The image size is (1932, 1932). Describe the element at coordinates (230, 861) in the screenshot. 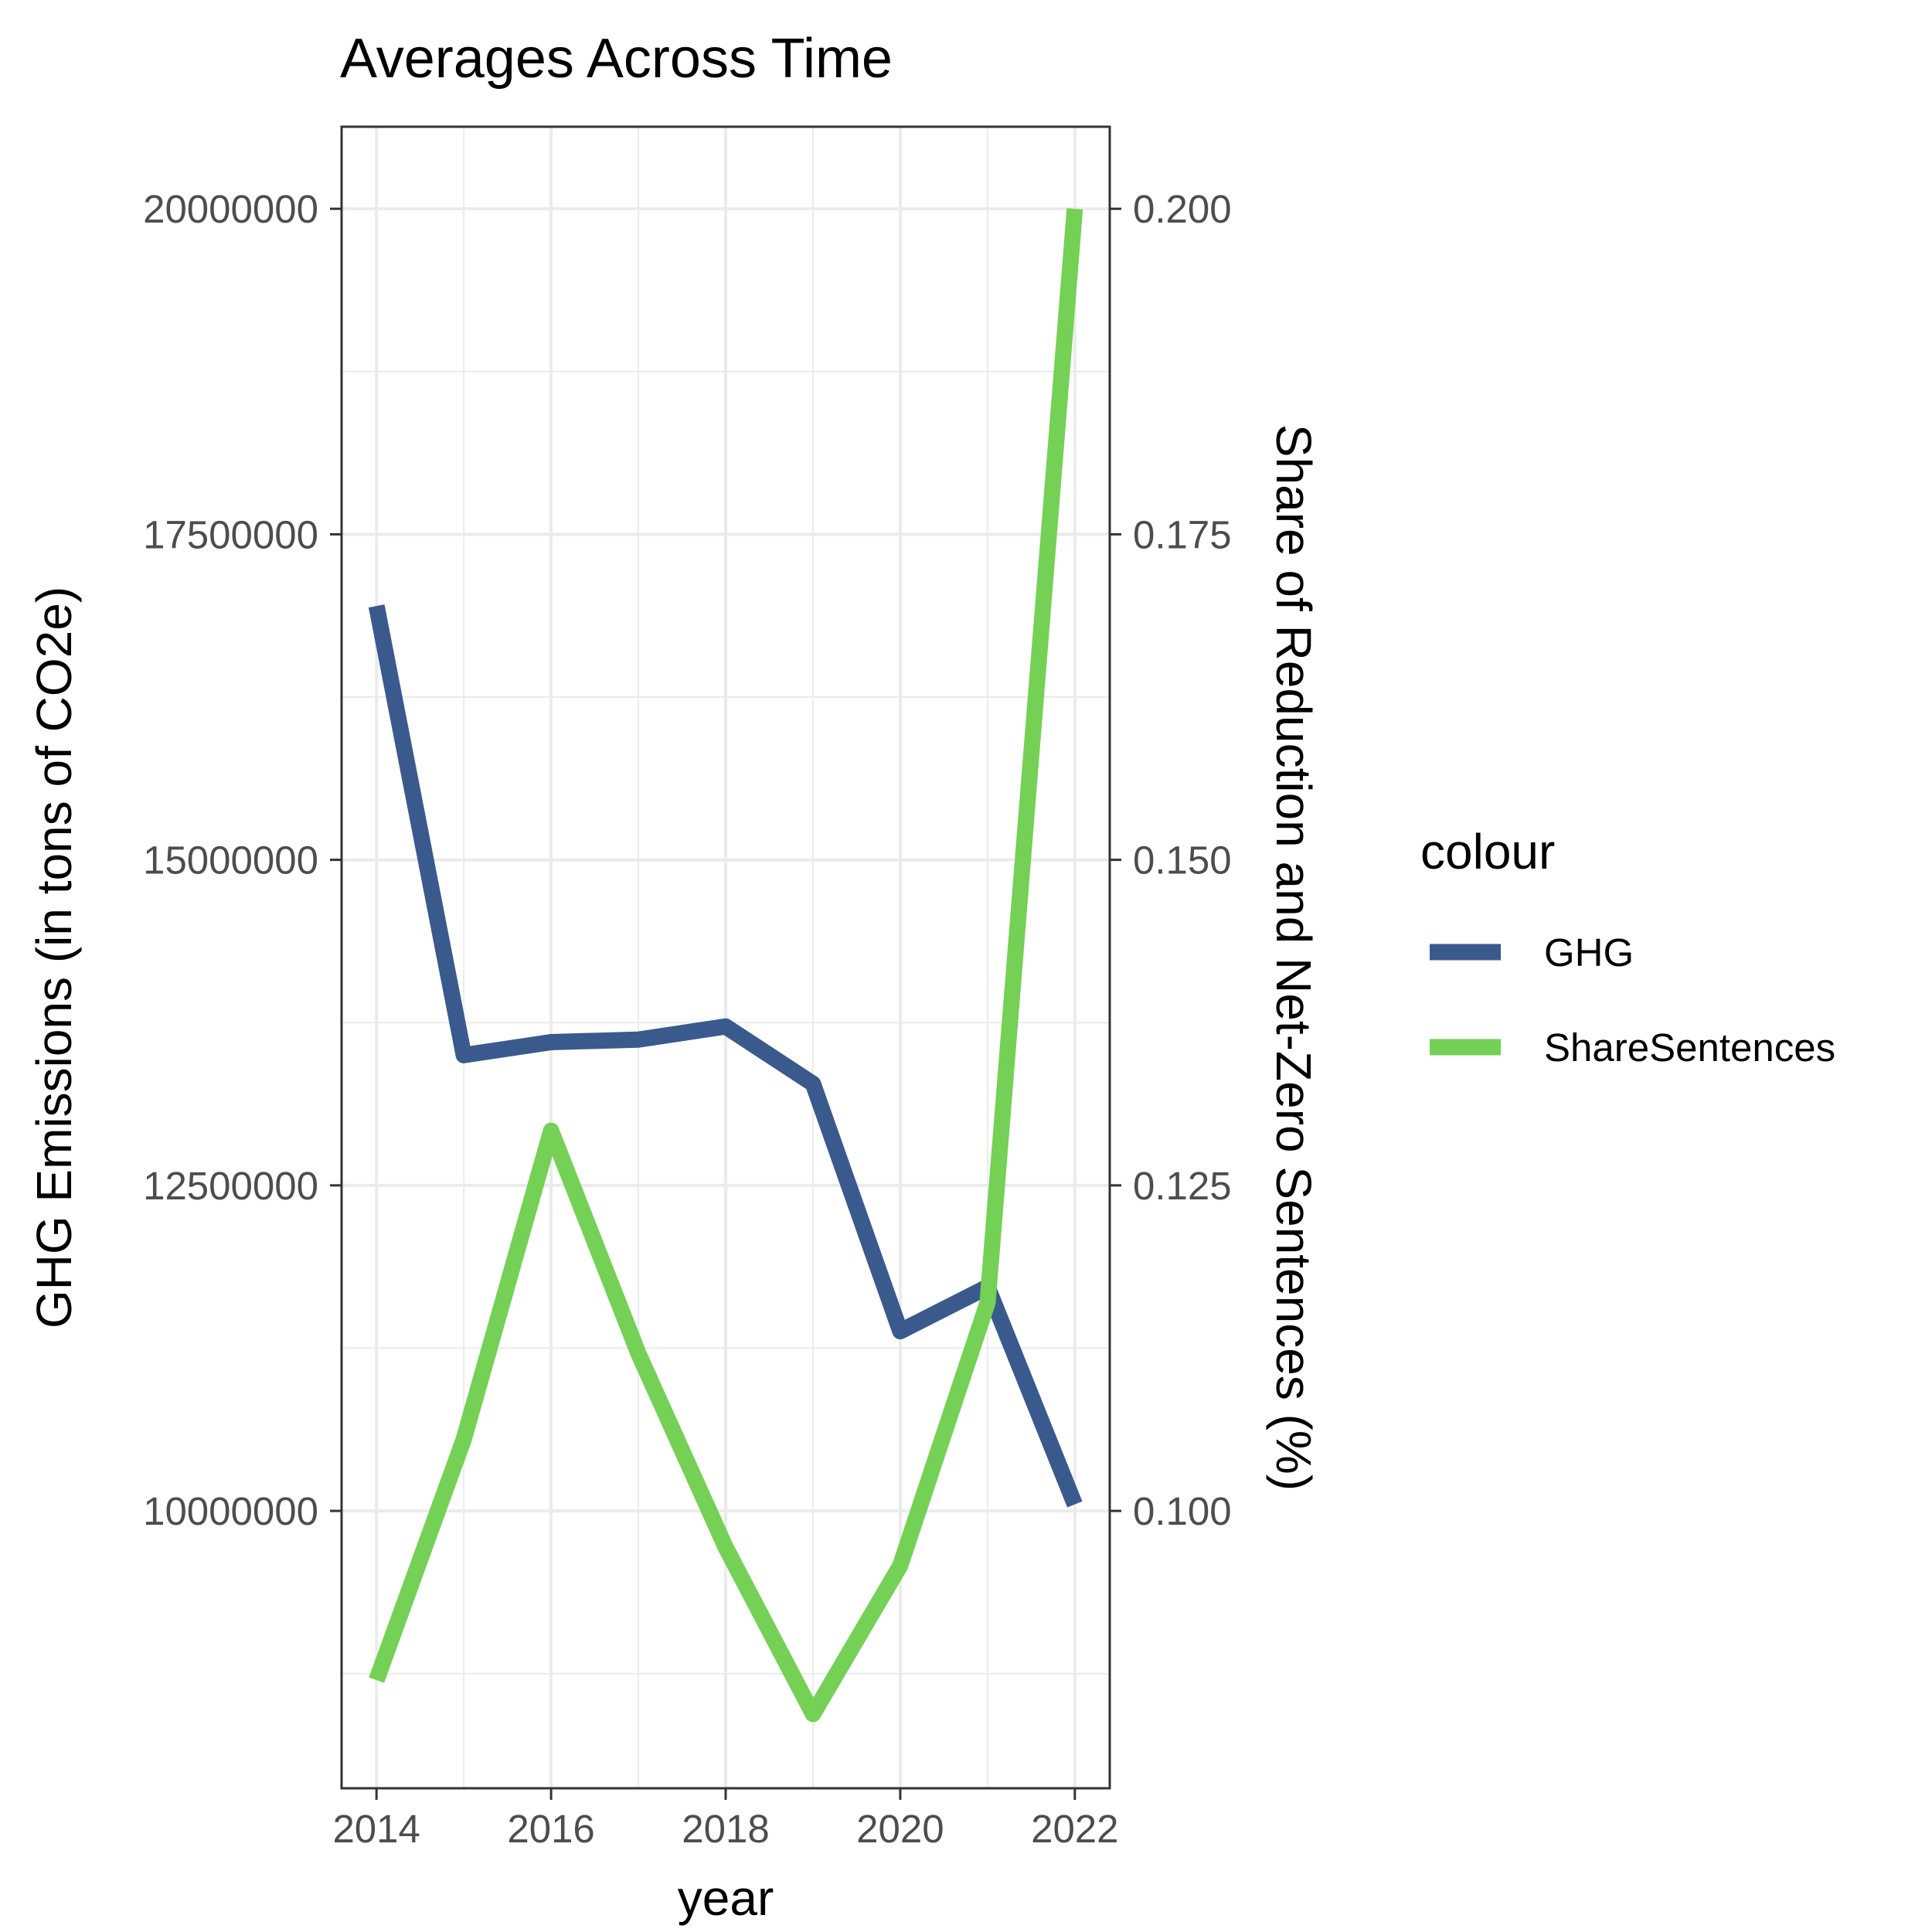

I see `left-tick-label: 15000000` at that location.